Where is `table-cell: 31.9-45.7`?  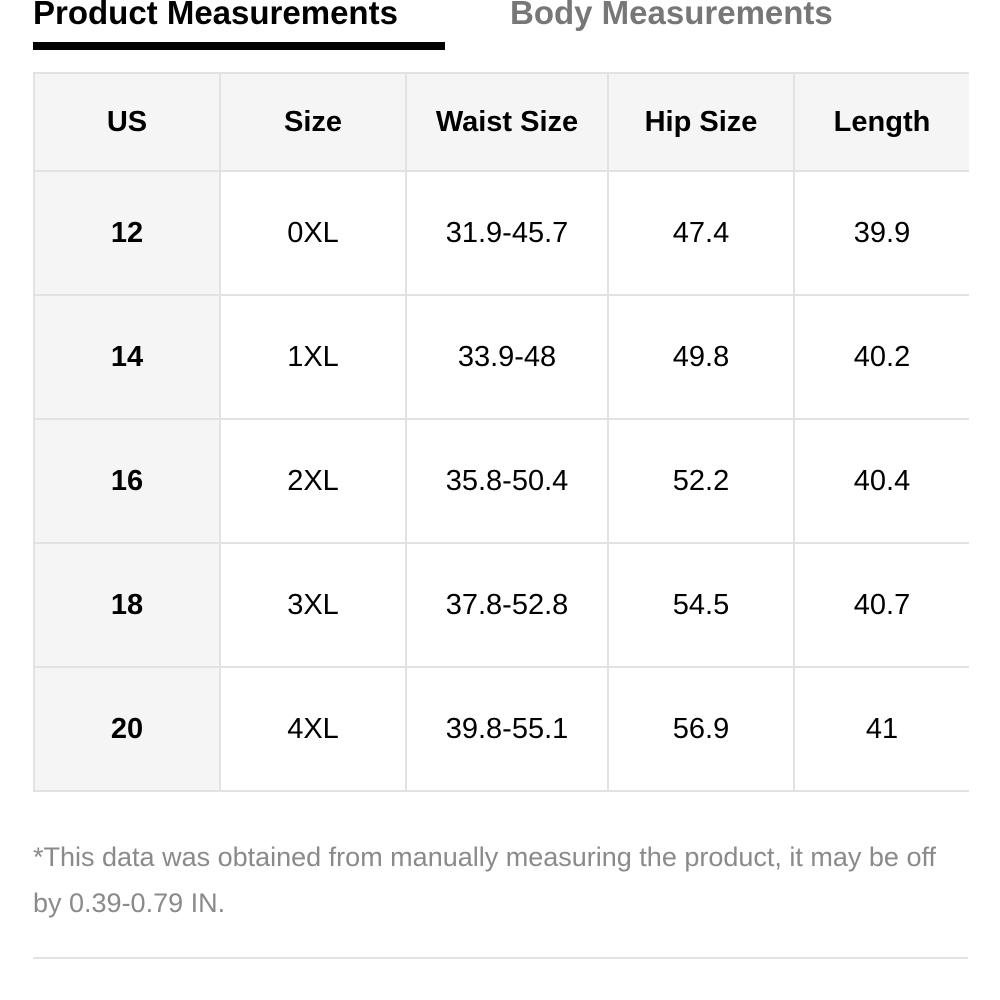 table-cell: 31.9-45.7 is located at coordinates (507, 233).